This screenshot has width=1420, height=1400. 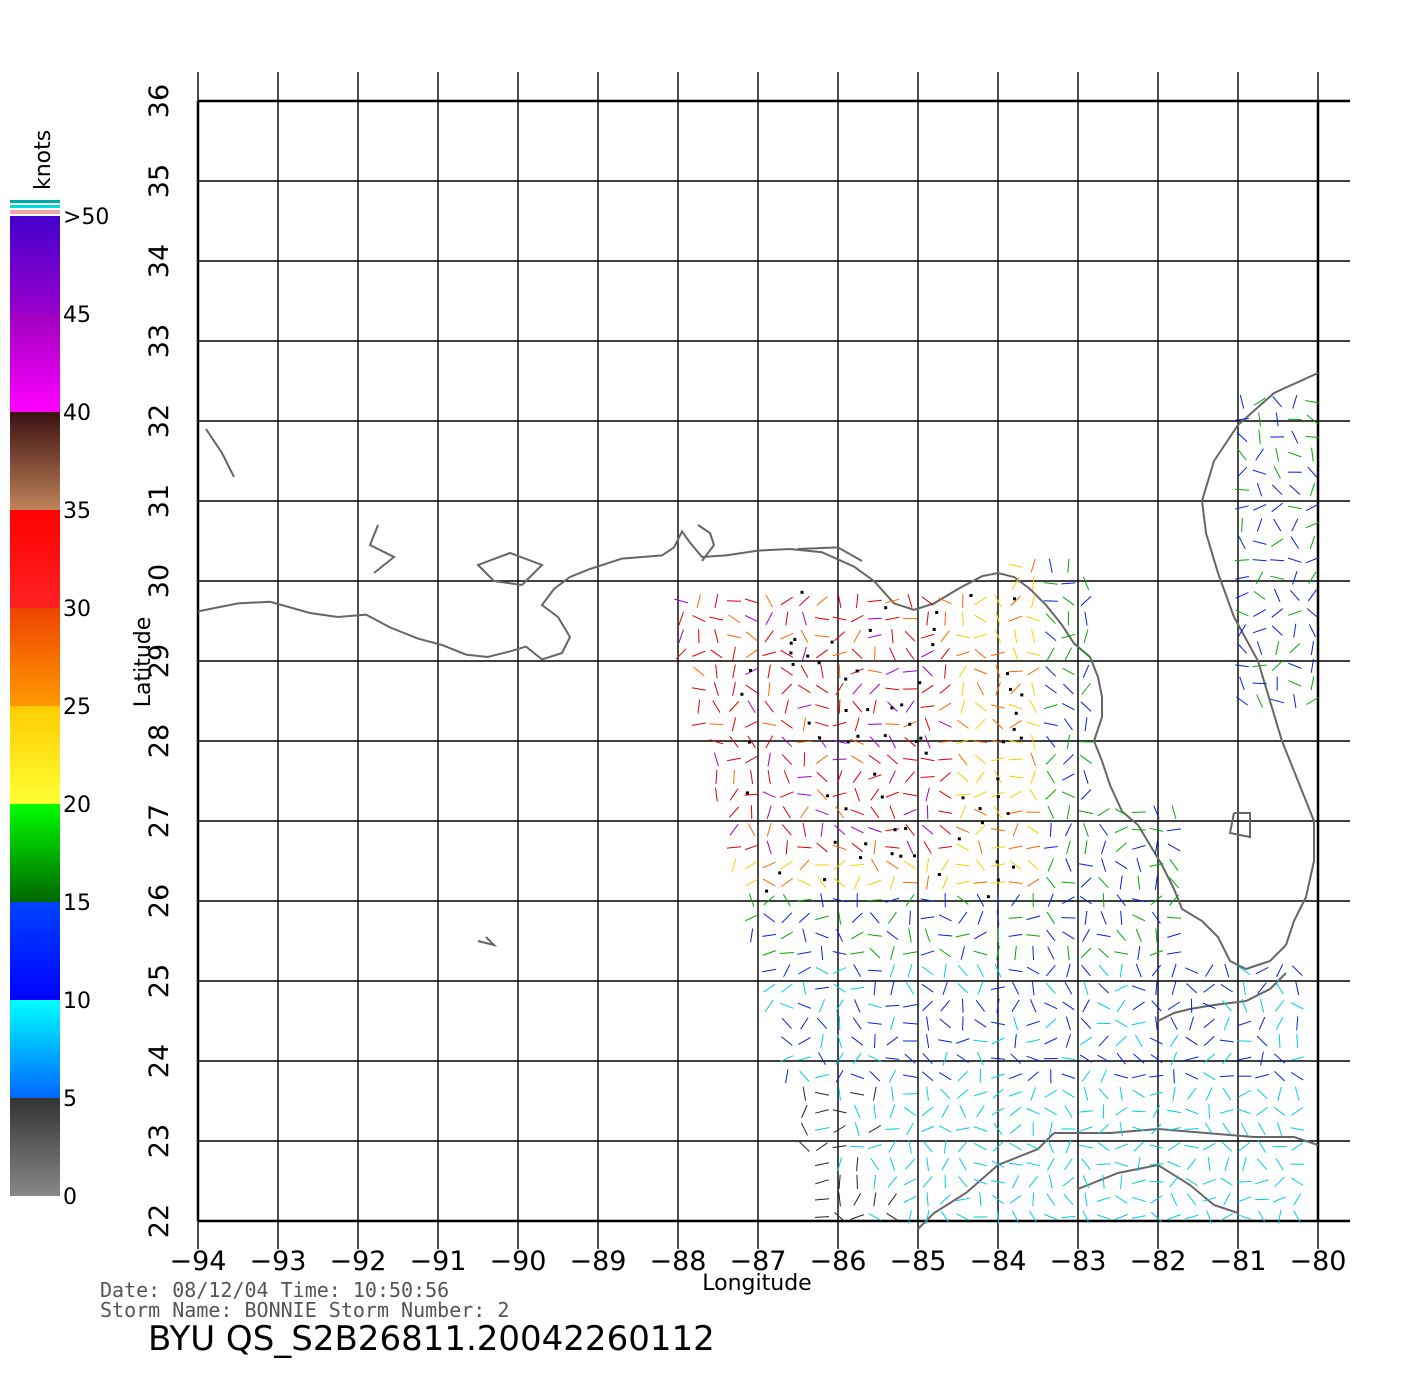 What do you see at coordinates (358, 1261) in the screenshot?
I see `lon-tick-label: −92` at bounding box center [358, 1261].